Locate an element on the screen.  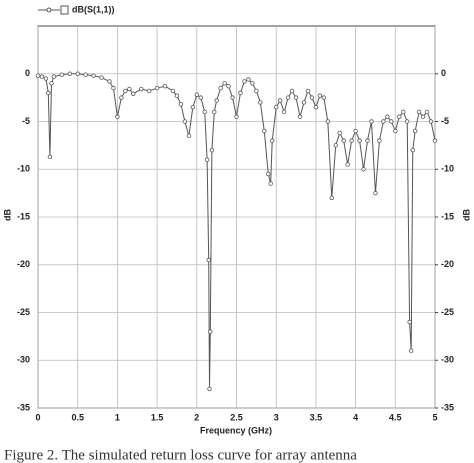
x-tick-label: 2.5 is located at coordinates (236, 417).